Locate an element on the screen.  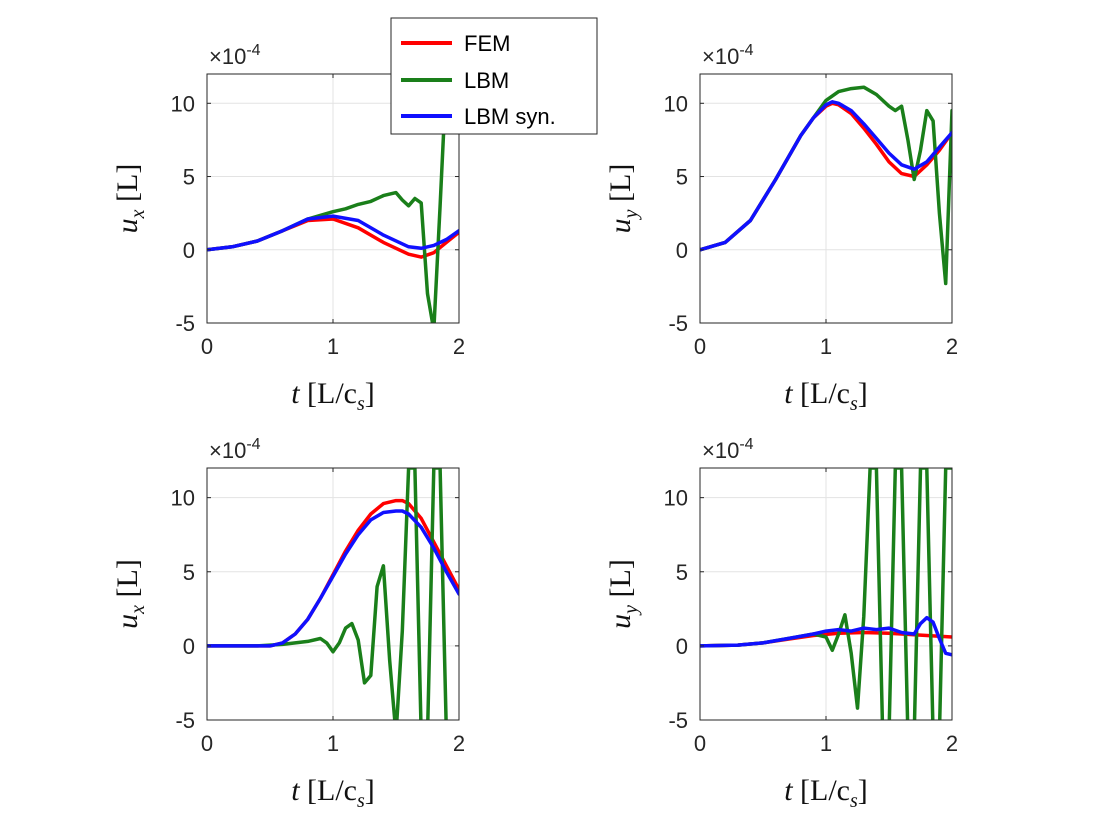
legend-label-lbm: LBM is located at coordinates (486, 80).